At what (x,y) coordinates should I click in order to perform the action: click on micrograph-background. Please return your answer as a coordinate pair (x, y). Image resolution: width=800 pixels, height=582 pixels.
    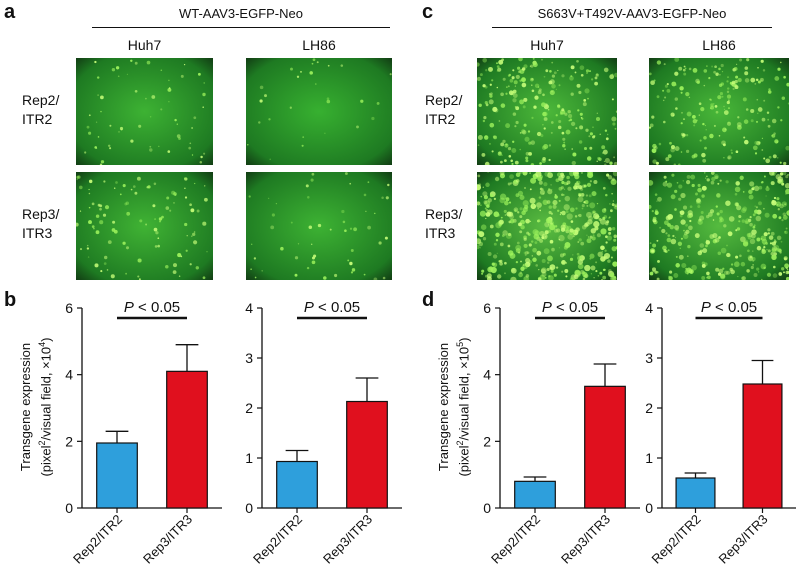
    Looking at the image, I should click on (719, 111).